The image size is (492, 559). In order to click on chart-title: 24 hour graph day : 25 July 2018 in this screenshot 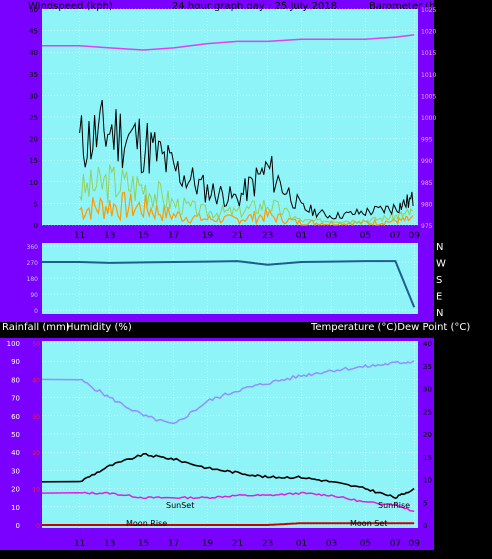, I will do `click(254, 6)`.